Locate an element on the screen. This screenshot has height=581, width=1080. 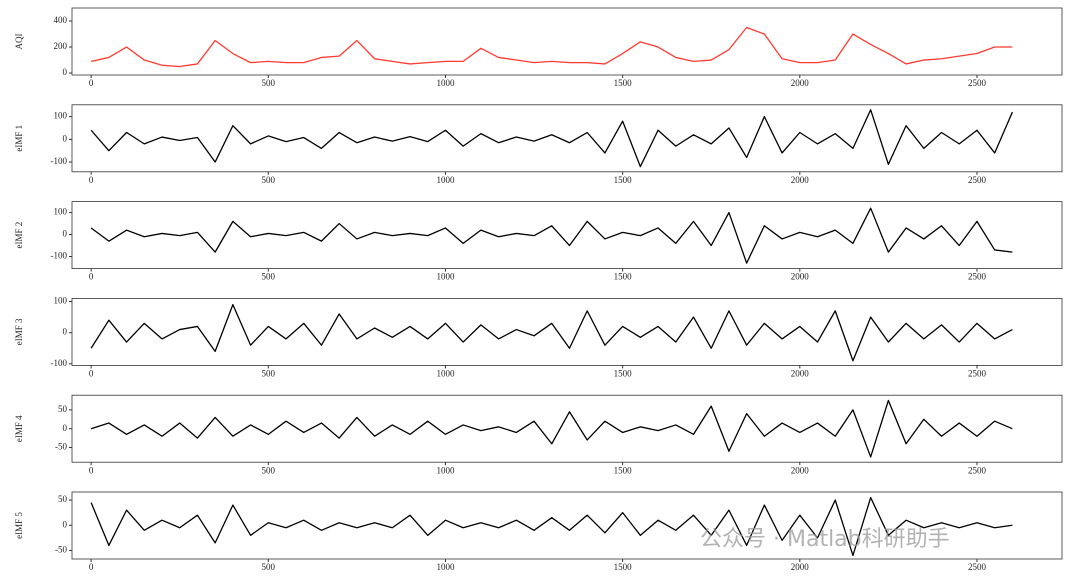
watermark: 公众号 · Matlab科研助手 is located at coordinates (825, 539).